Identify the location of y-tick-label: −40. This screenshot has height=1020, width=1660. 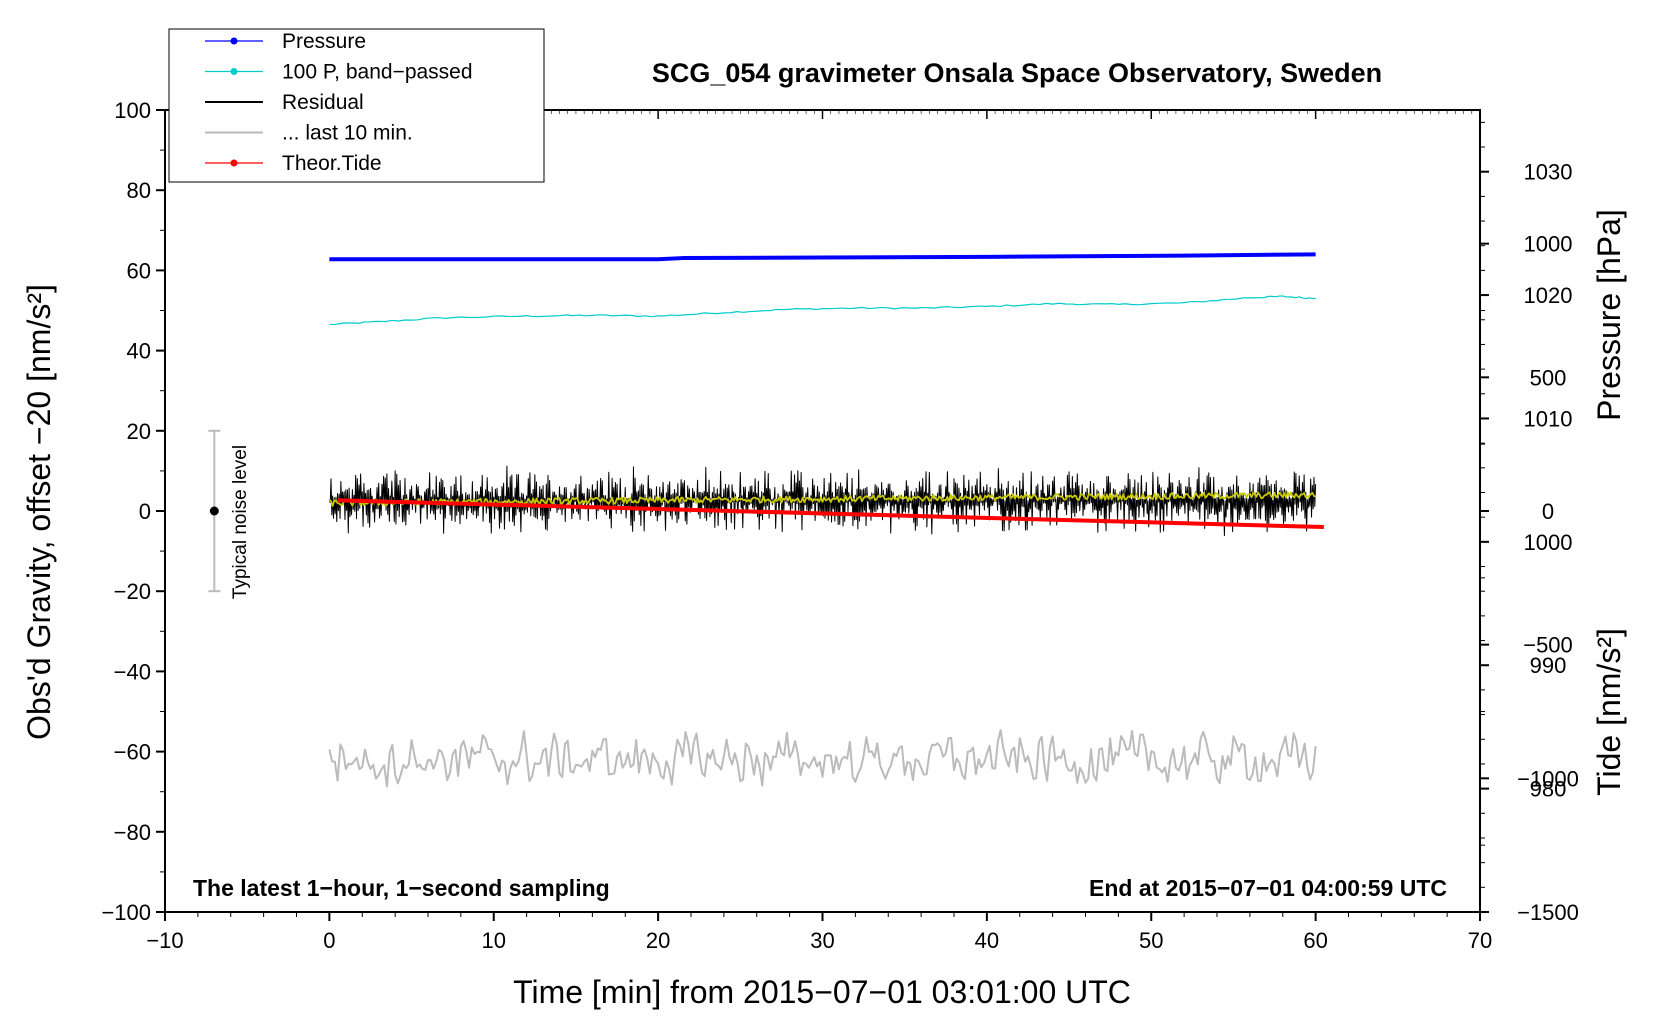
(132, 671).